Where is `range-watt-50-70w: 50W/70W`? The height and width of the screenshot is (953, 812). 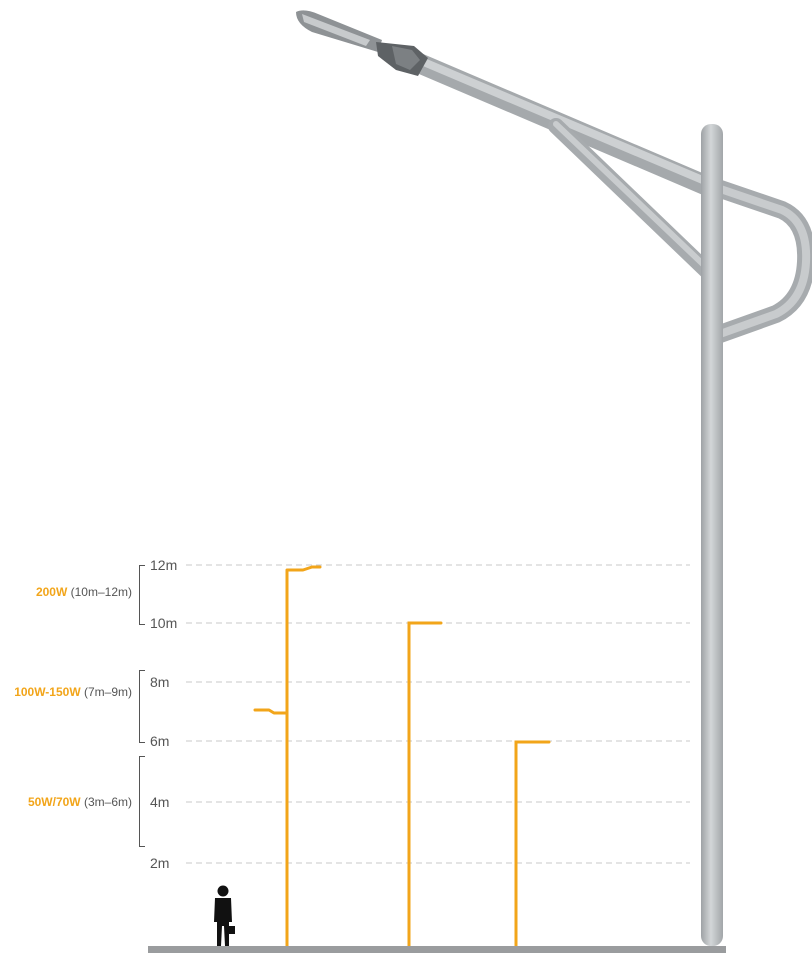
range-watt-50-70w: 50W/70W is located at coordinates (54, 802).